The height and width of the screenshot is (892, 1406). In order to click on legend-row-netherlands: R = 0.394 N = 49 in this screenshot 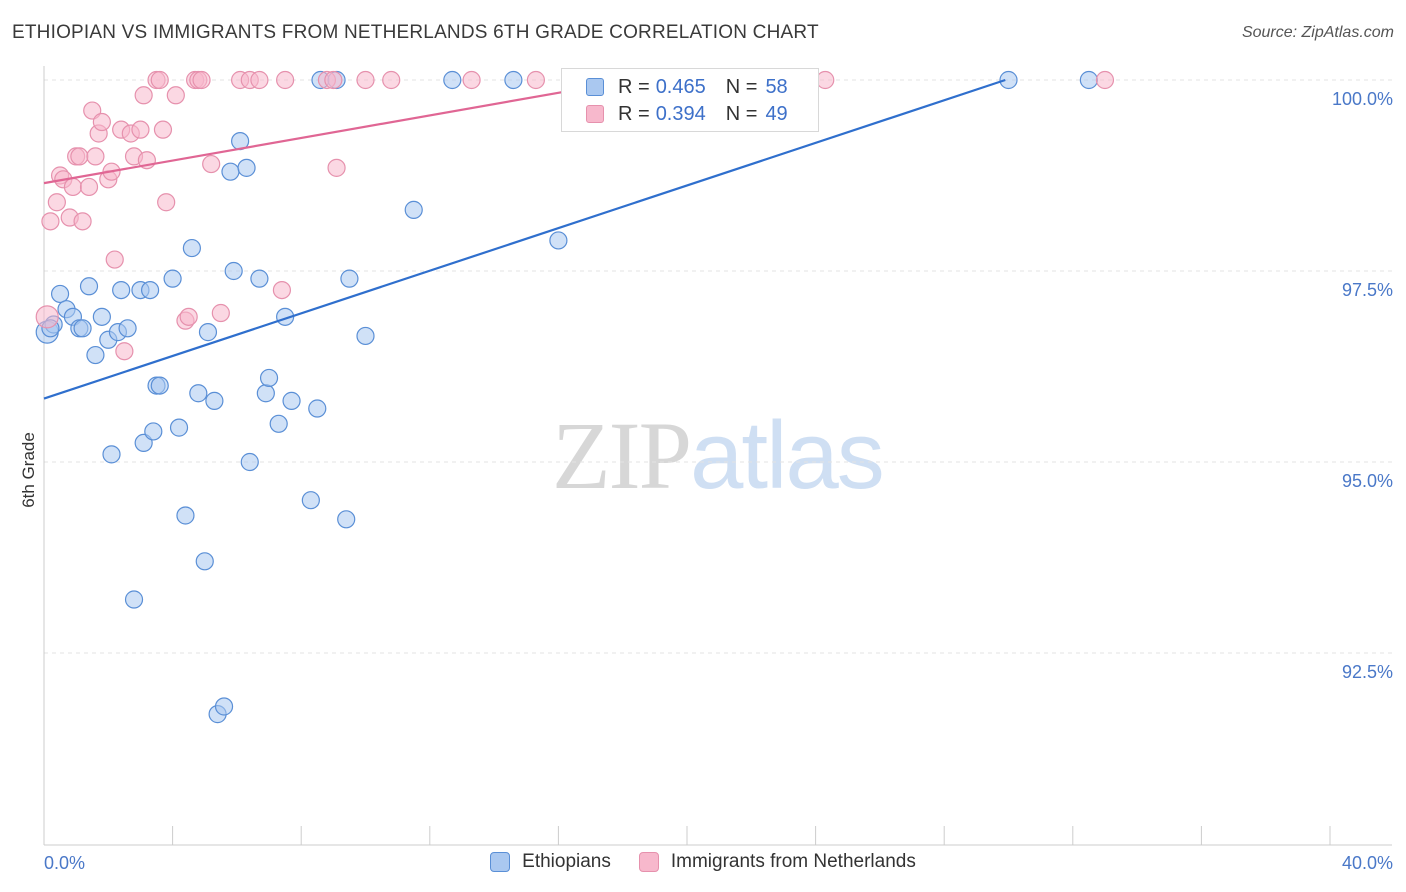, I will do `click(687, 114)`.